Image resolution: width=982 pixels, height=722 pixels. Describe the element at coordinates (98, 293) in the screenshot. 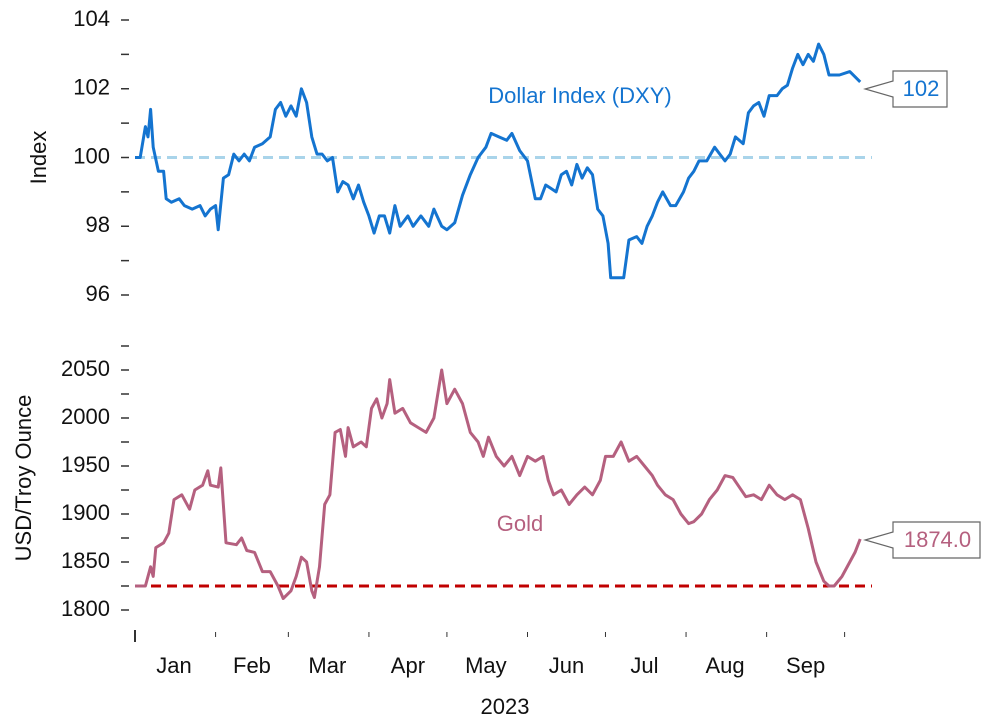

I see `y-tick-label: 96` at that location.